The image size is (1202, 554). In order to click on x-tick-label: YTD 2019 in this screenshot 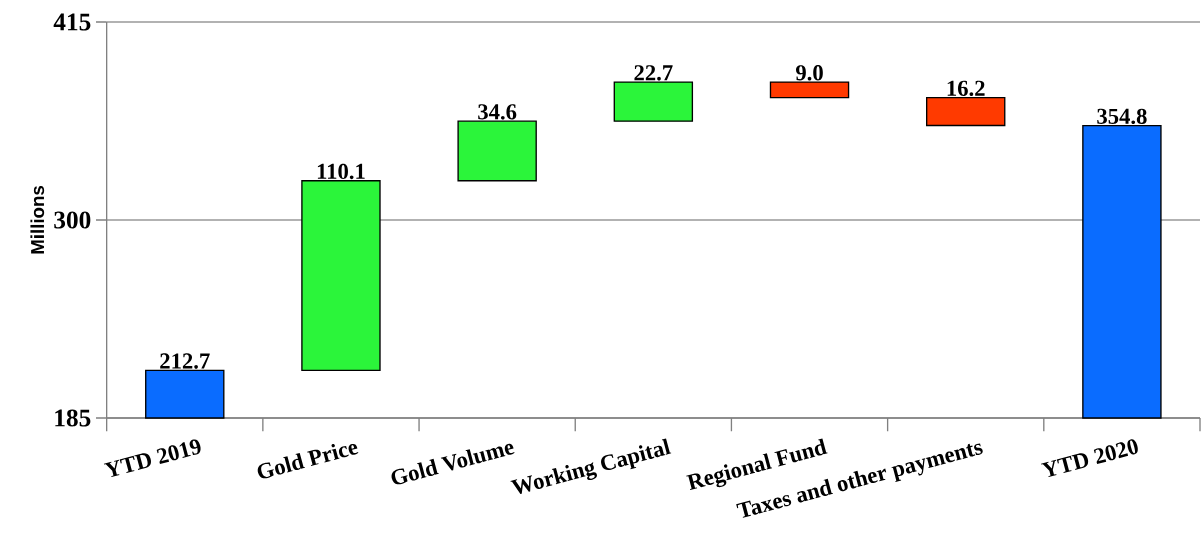, I will do `click(152, 458)`.